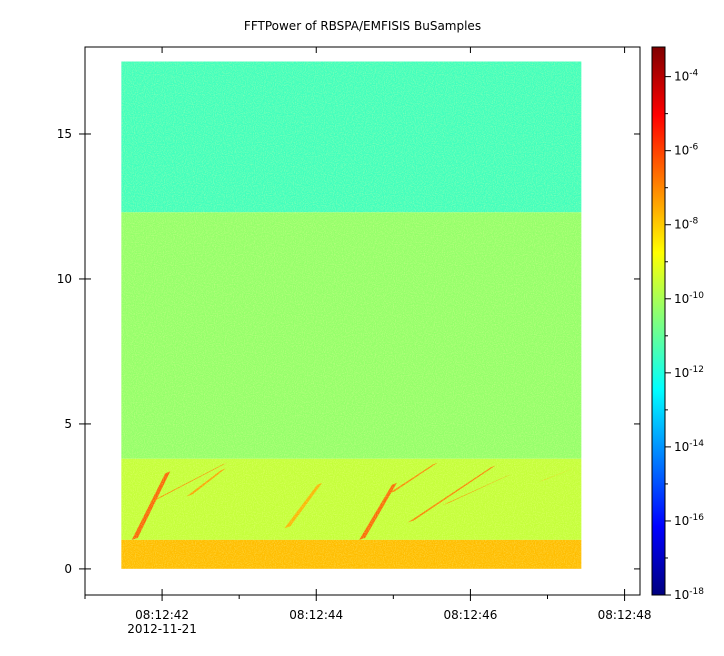 This screenshot has height=656, width=724. What do you see at coordinates (689, 520) in the screenshot?
I see `colorbar-tick-label-1: 10⁻¹⁶` at bounding box center [689, 520].